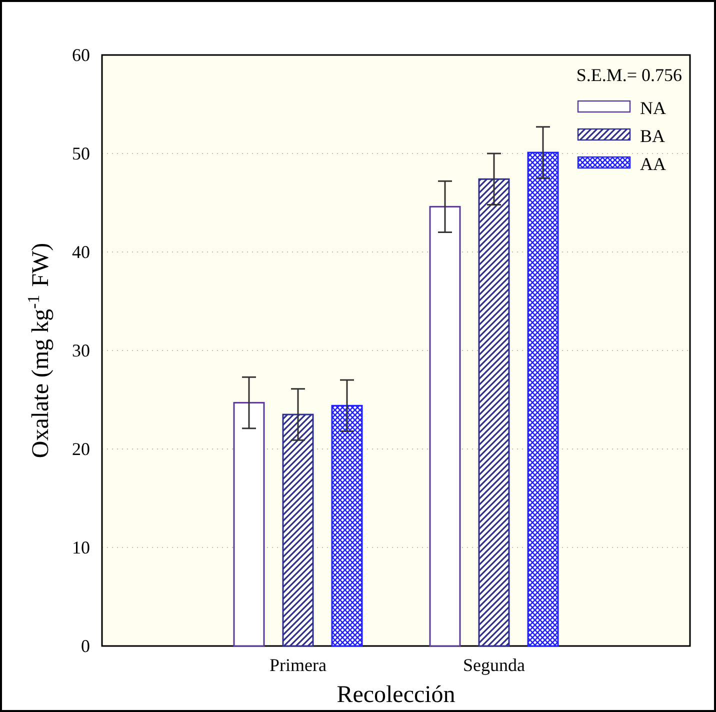  I want to click on y-tick-label: 60, so click(81, 54).